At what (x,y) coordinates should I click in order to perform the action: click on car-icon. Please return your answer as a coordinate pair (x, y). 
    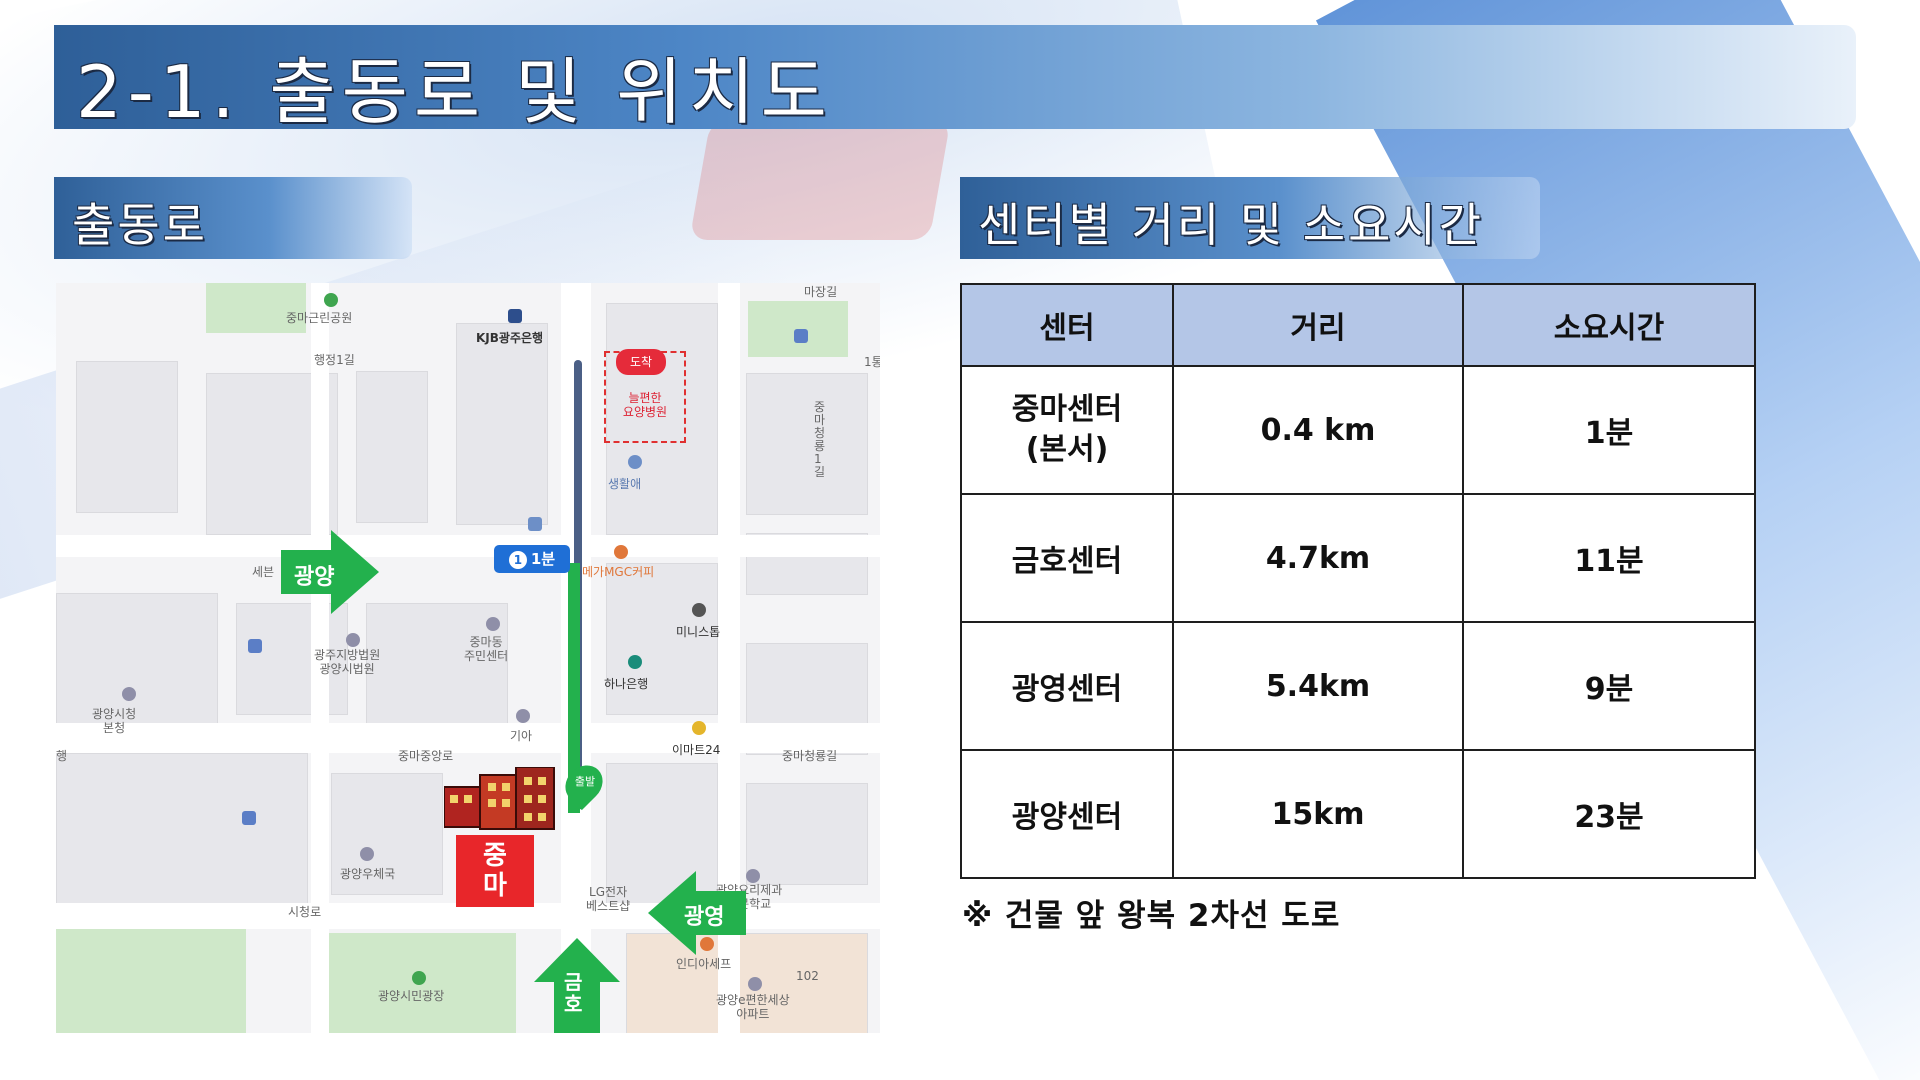
    Looking at the image, I should click on (523, 716).